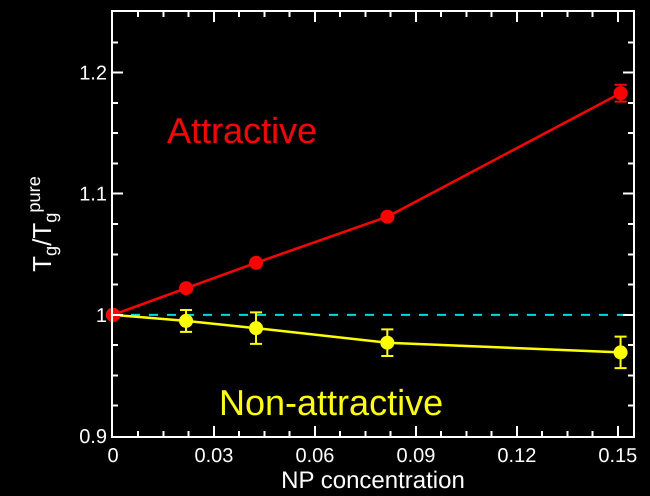  I want to click on y-tick-label: 0.9, so click(93, 437).